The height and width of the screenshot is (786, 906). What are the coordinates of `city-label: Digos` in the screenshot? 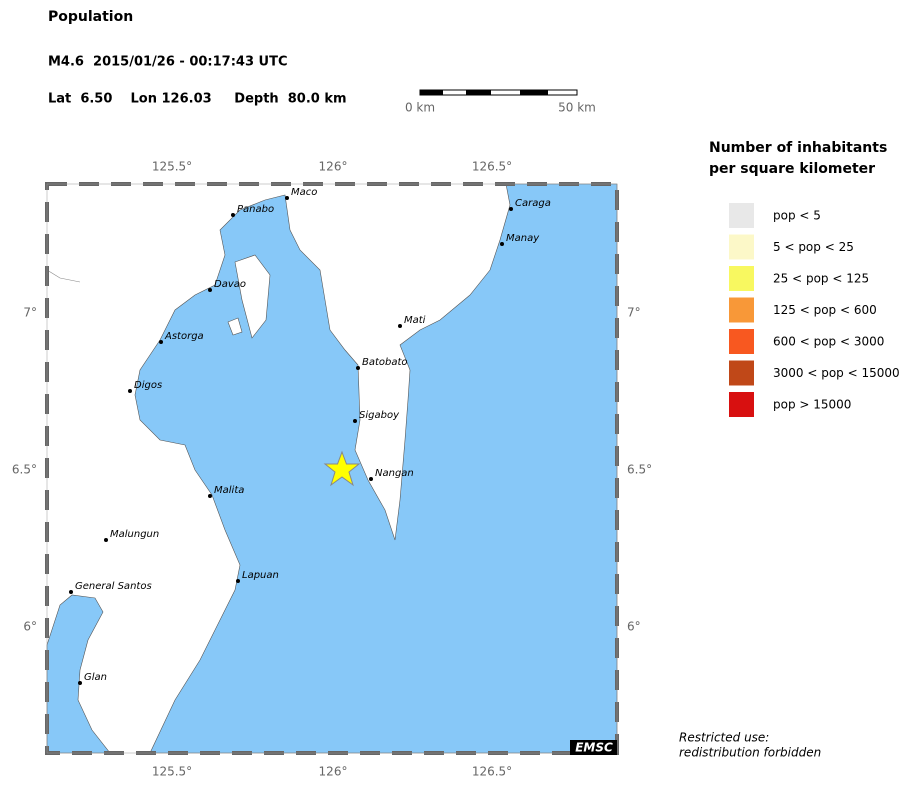 It's located at (148, 385).